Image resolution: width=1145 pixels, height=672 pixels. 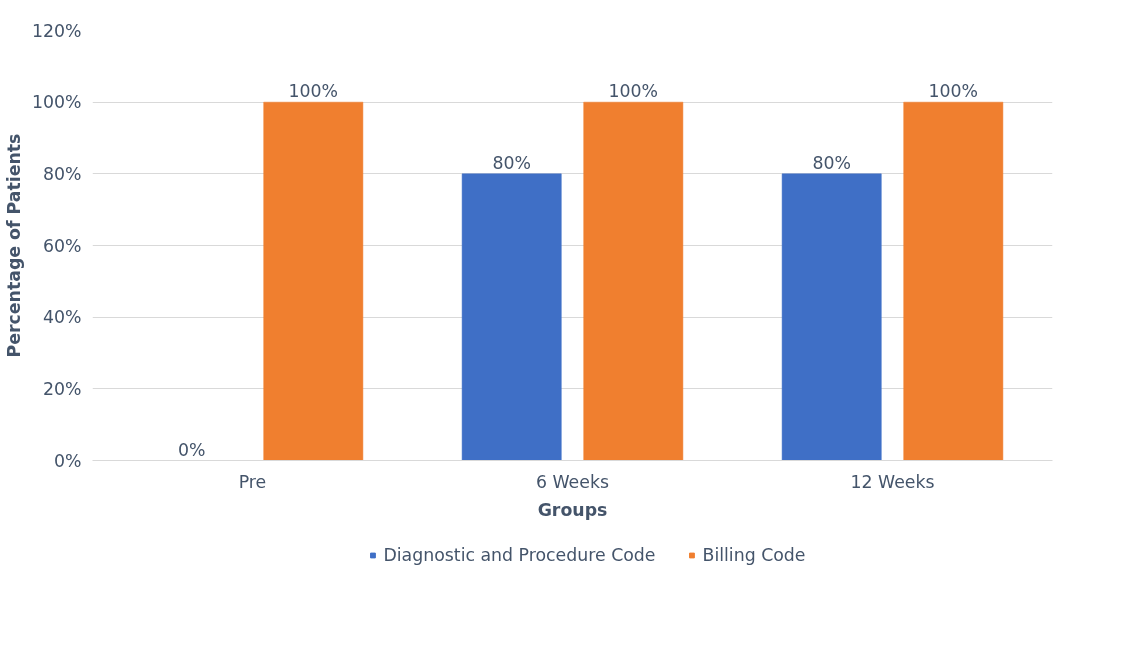 I want to click on legend-label: Diagnostic and Procedure Code, so click(x=519, y=555).